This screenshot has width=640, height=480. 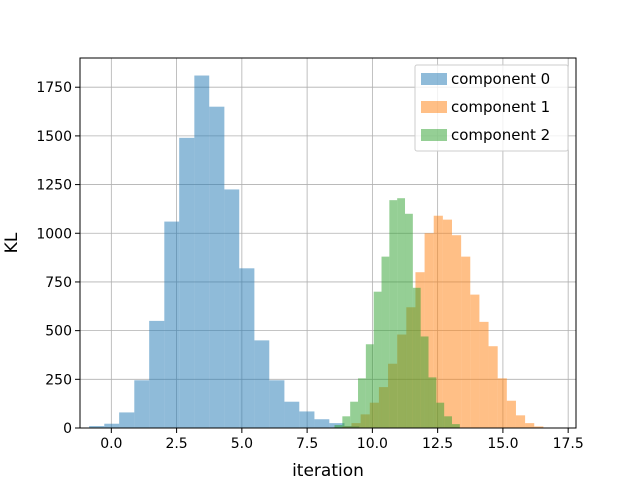 I want to click on legend-box, so click(x=491, y=108).